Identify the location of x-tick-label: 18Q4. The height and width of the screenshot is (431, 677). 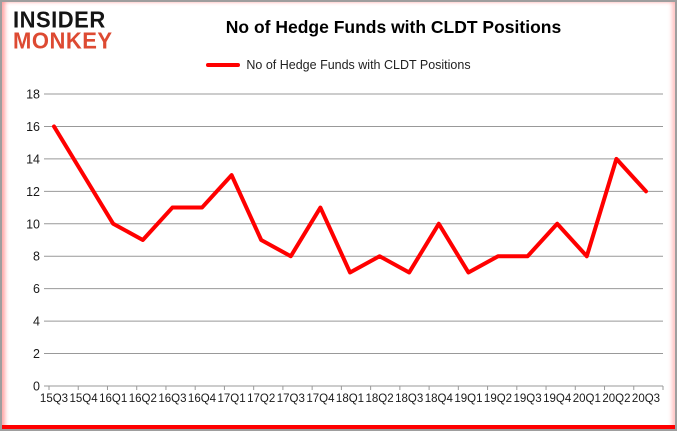
(439, 399).